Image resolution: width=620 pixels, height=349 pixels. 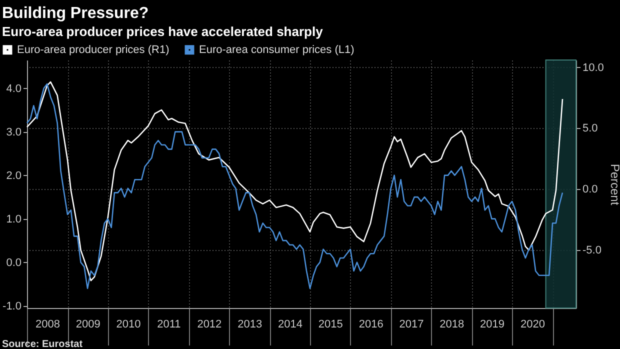 I want to click on x-tick-label: 2012, so click(x=209, y=324).